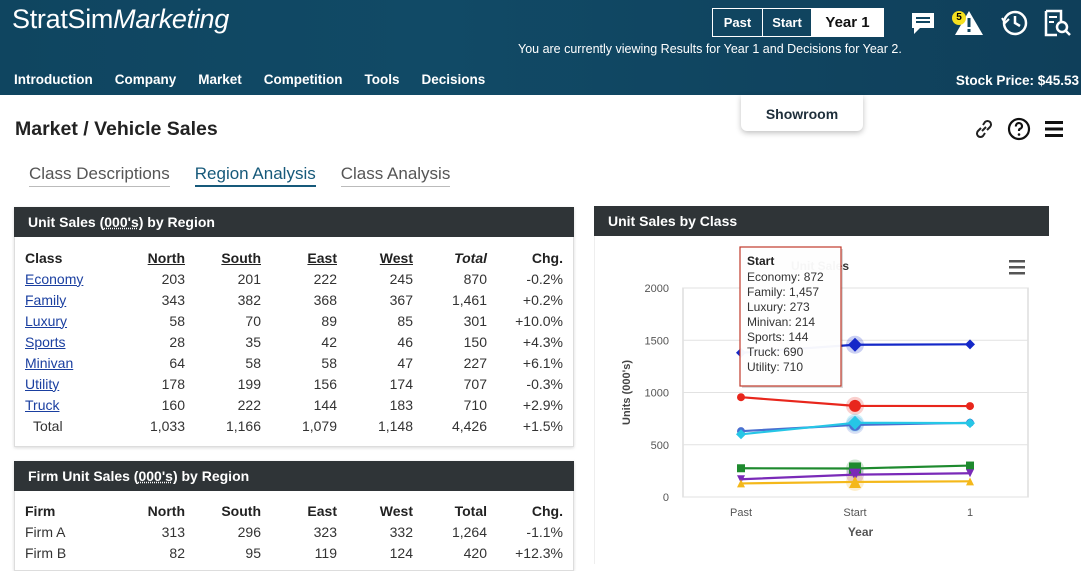 Image resolution: width=1081 pixels, height=571 pixels. What do you see at coordinates (1015, 23) in the screenshot?
I see `history-icon` at bounding box center [1015, 23].